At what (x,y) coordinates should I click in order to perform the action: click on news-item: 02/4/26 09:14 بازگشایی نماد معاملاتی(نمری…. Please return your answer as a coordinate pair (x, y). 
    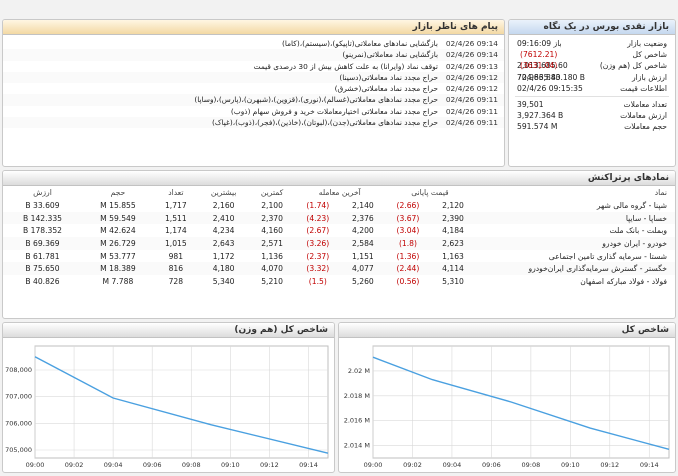
    Looking at the image, I should click on (253, 55).